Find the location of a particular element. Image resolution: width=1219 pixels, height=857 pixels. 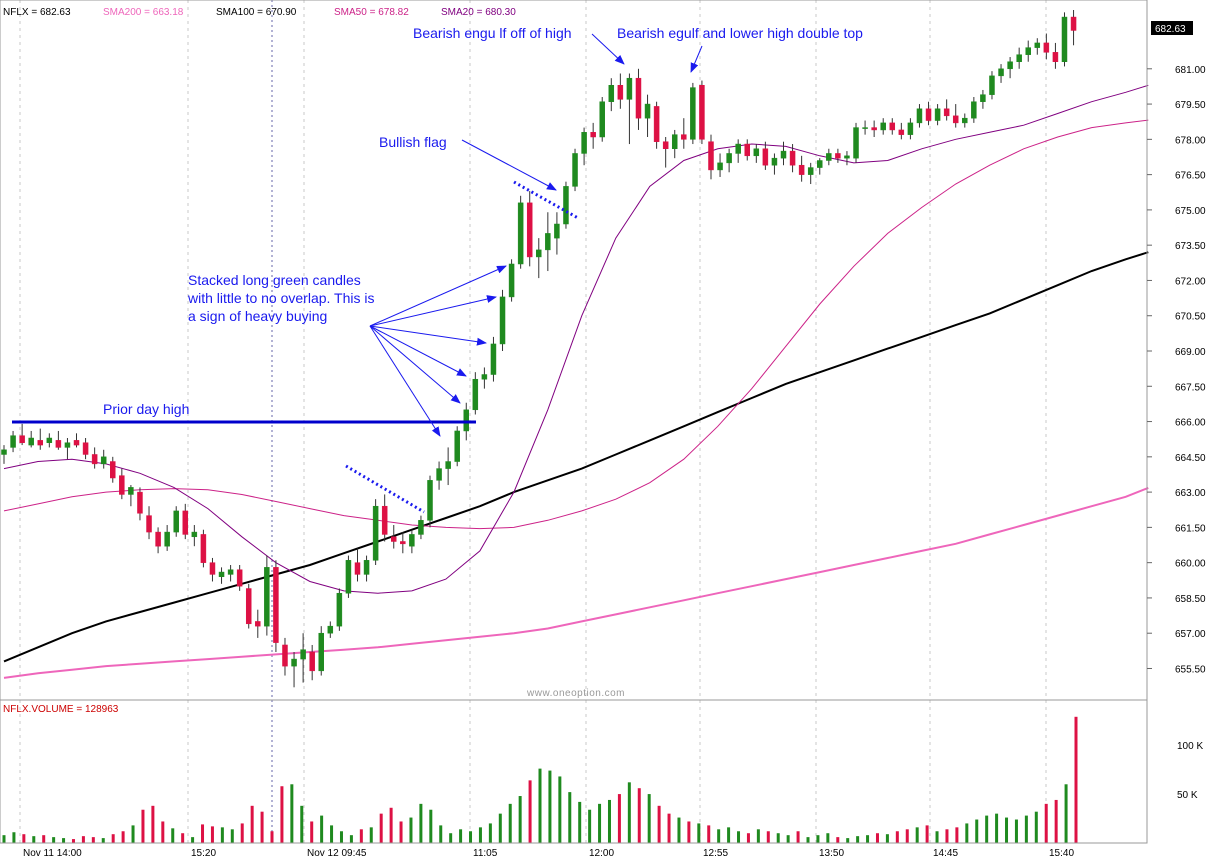

x-tick-label: Nov 11 14:00 is located at coordinates (52, 852).